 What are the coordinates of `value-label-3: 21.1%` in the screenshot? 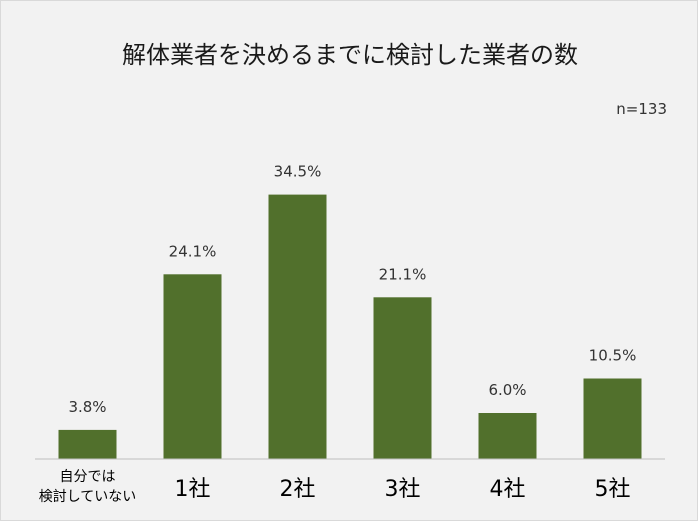 It's located at (403, 274).